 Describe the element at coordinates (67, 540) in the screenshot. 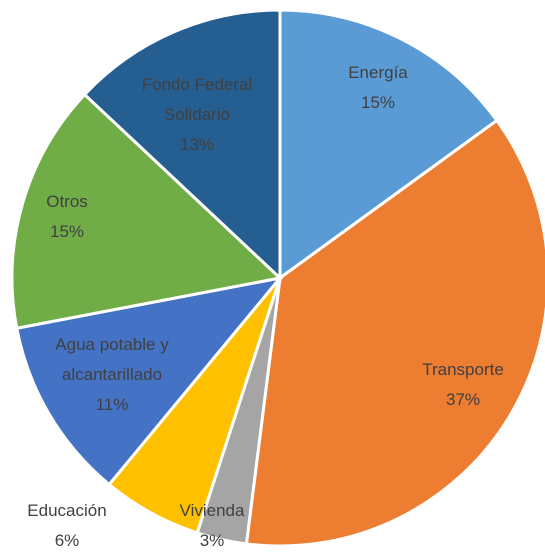

I see `slice-value: 6%` at that location.